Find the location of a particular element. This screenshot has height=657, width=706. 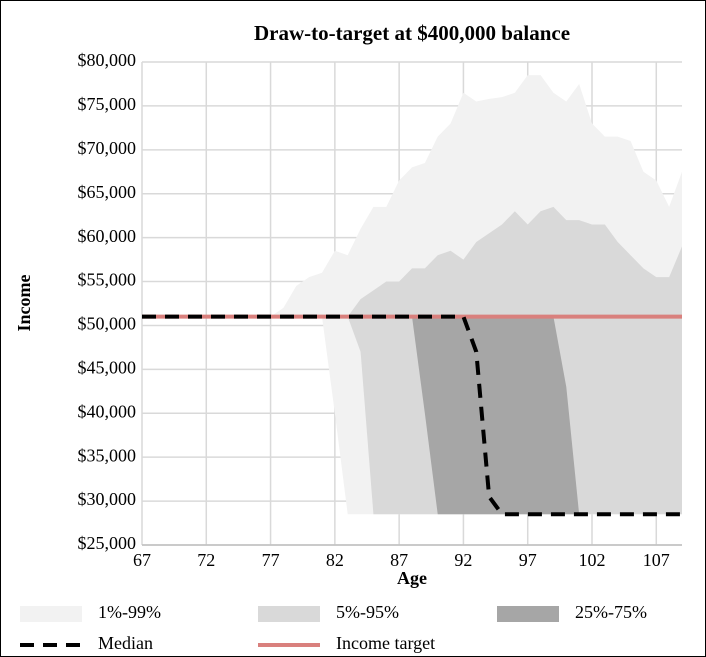

y-tick-label: $50,000 is located at coordinates (107, 324).